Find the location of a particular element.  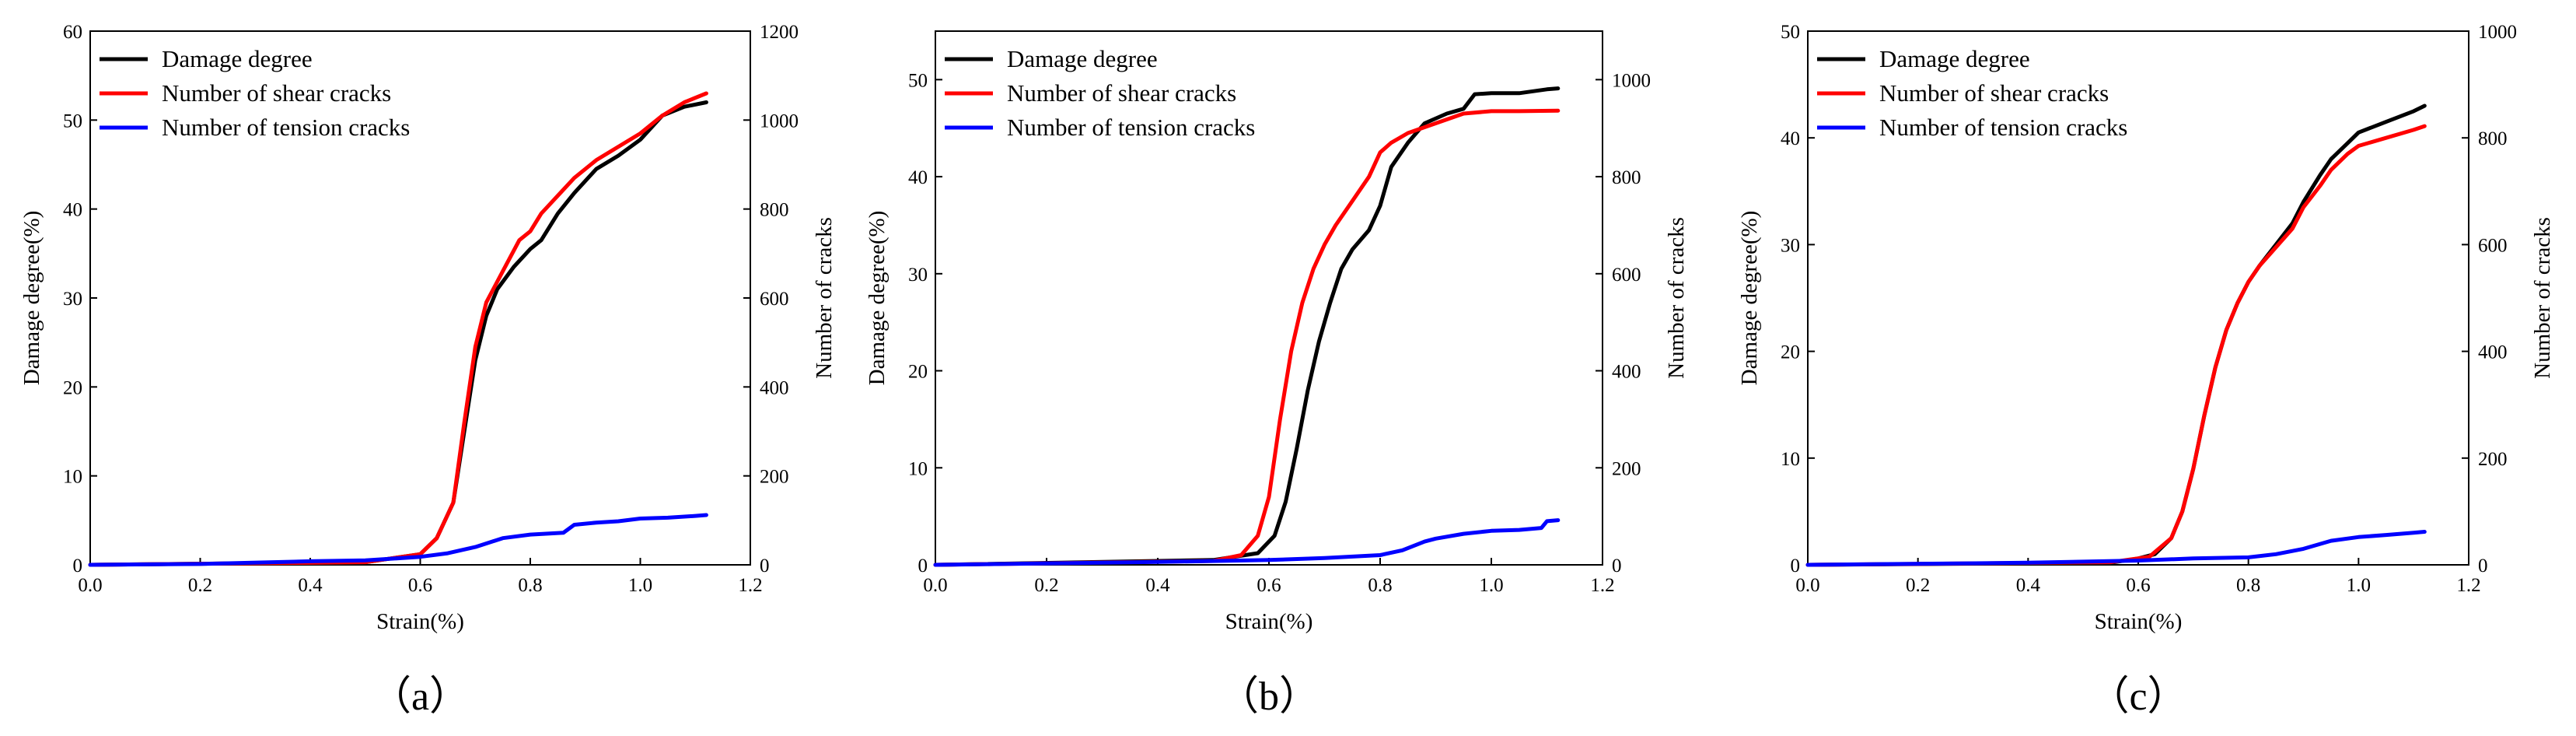

panel-a-legend-label-2: Number of shear cracks is located at coordinates (276, 93).